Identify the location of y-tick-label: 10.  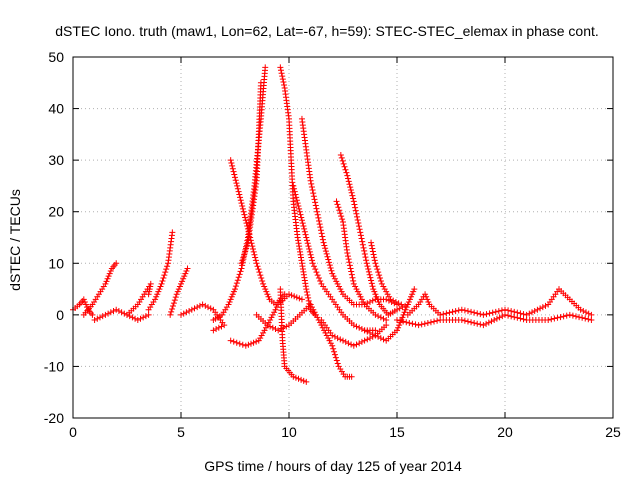
(56, 263).